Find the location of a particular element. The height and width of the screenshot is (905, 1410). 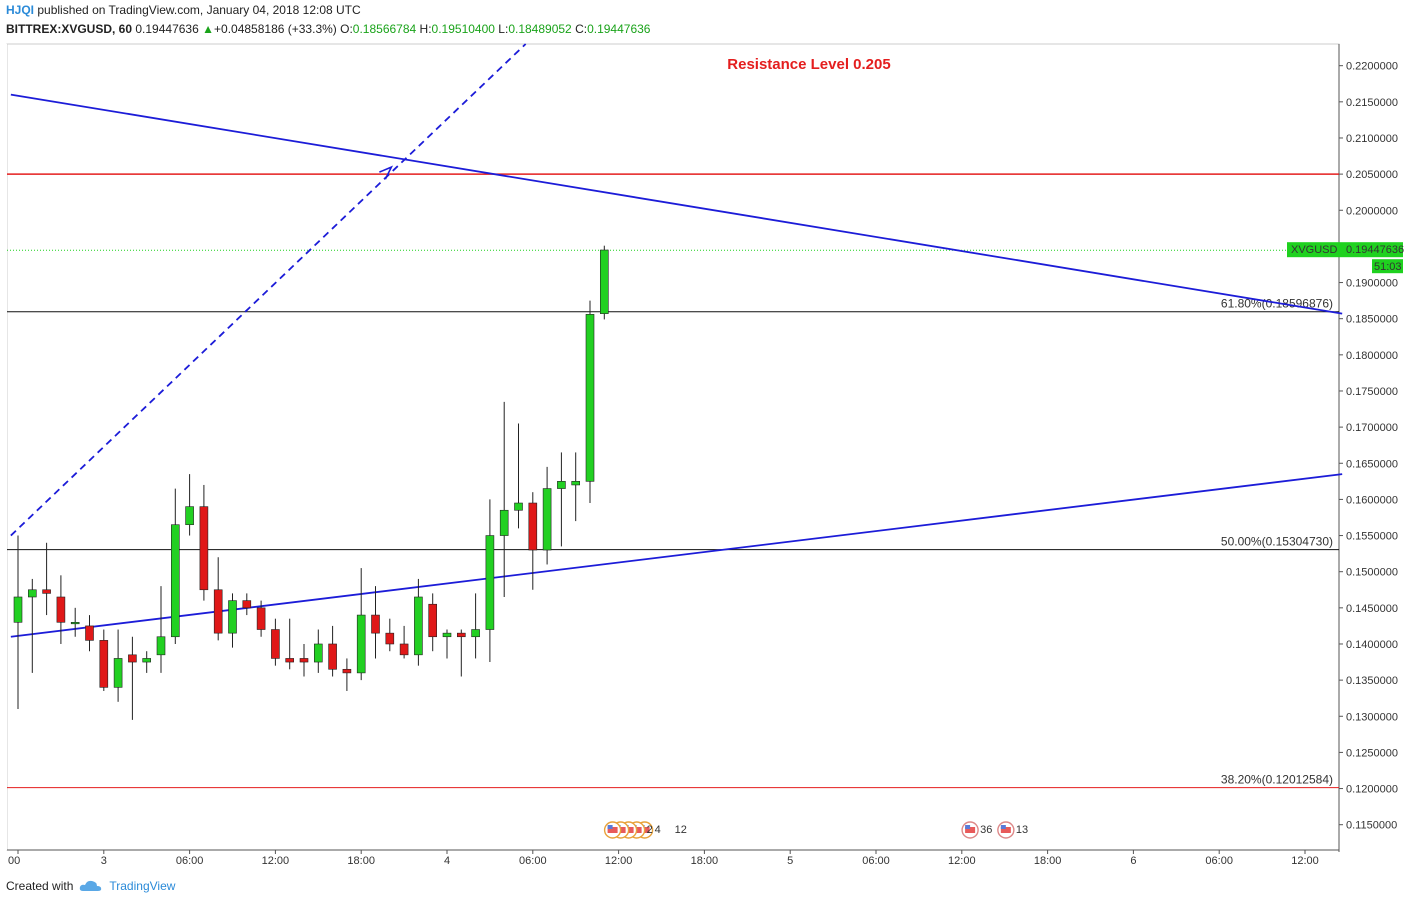

price-tick-label: 0.1850000 is located at coordinates (1372, 320).